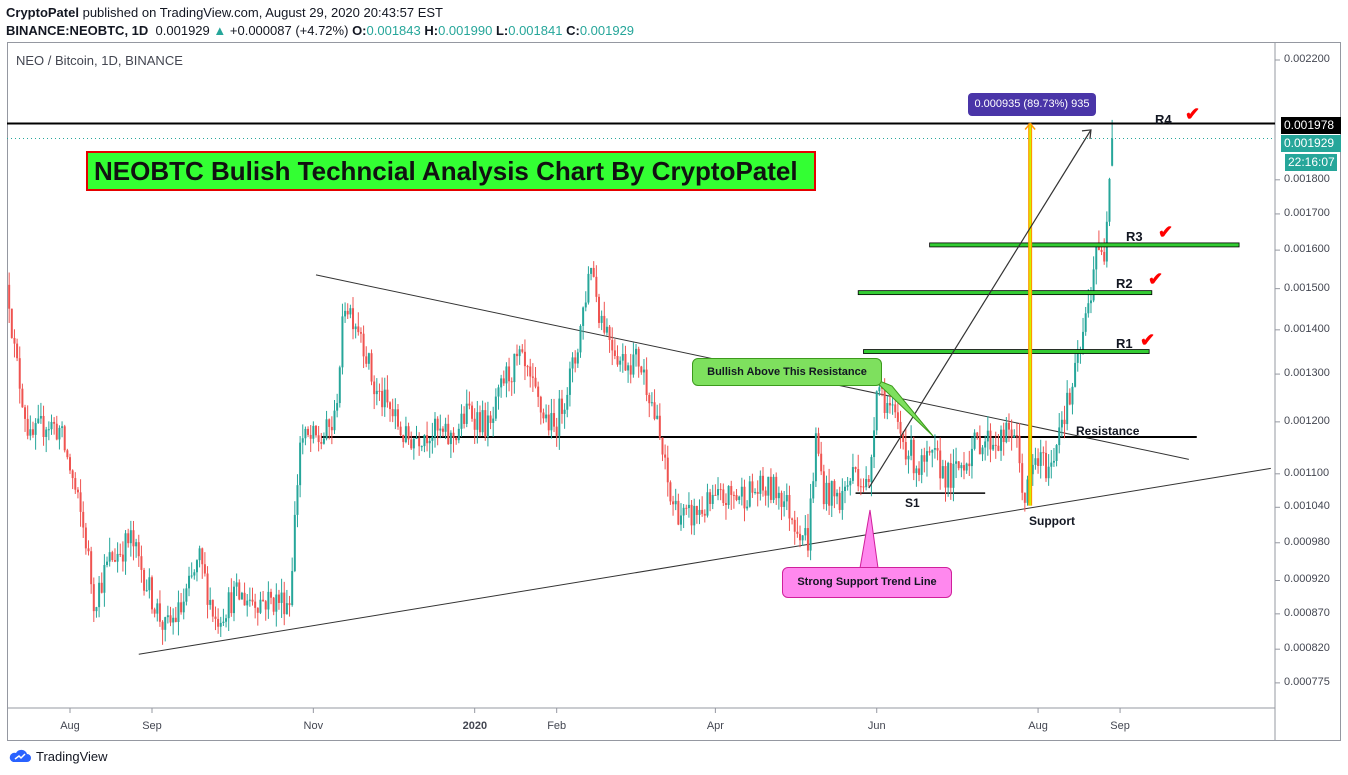  Describe the element at coordinates (607, 30) in the screenshot. I see `close-value: 0.001929` at that location.